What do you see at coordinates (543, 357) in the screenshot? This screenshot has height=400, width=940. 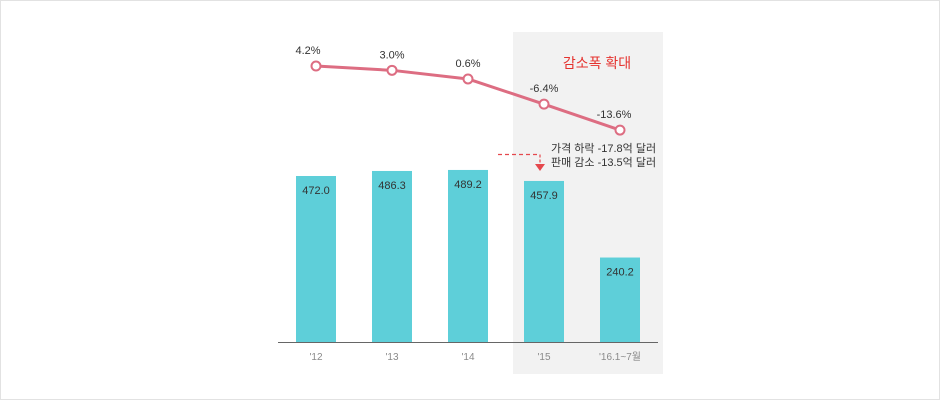 I see `x-tick-label-3: '15` at bounding box center [543, 357].